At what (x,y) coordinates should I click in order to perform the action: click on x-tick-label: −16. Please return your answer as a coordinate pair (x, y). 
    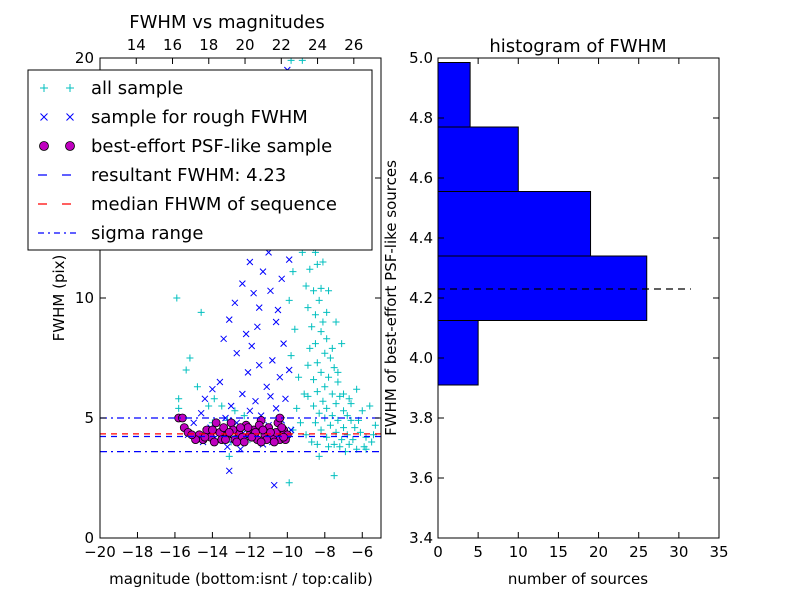
    Looking at the image, I should click on (175, 552).